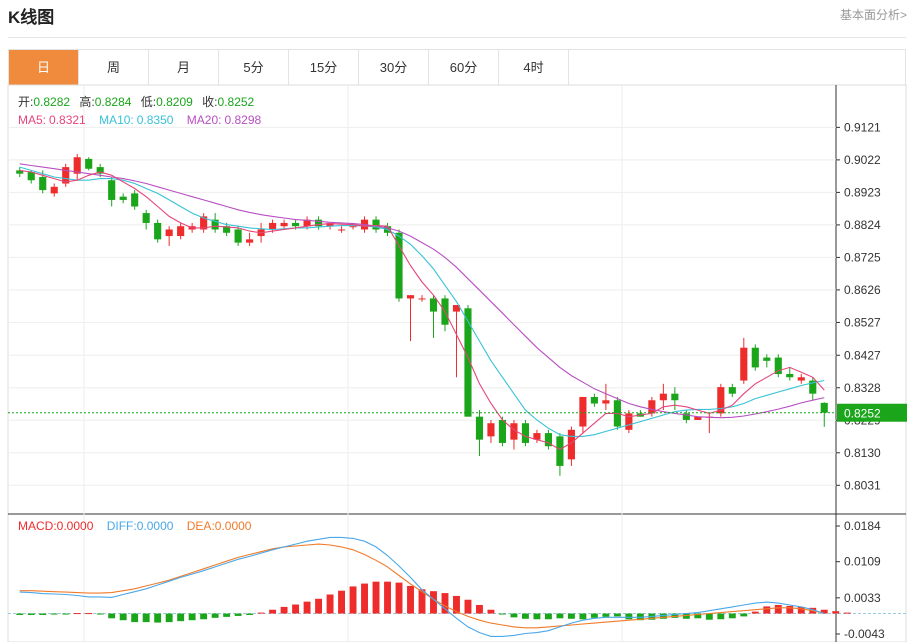 This screenshot has width=913, height=642. Describe the element at coordinates (67, 120) in the screenshot. I see `ma5-value: 0.8321` at that location.